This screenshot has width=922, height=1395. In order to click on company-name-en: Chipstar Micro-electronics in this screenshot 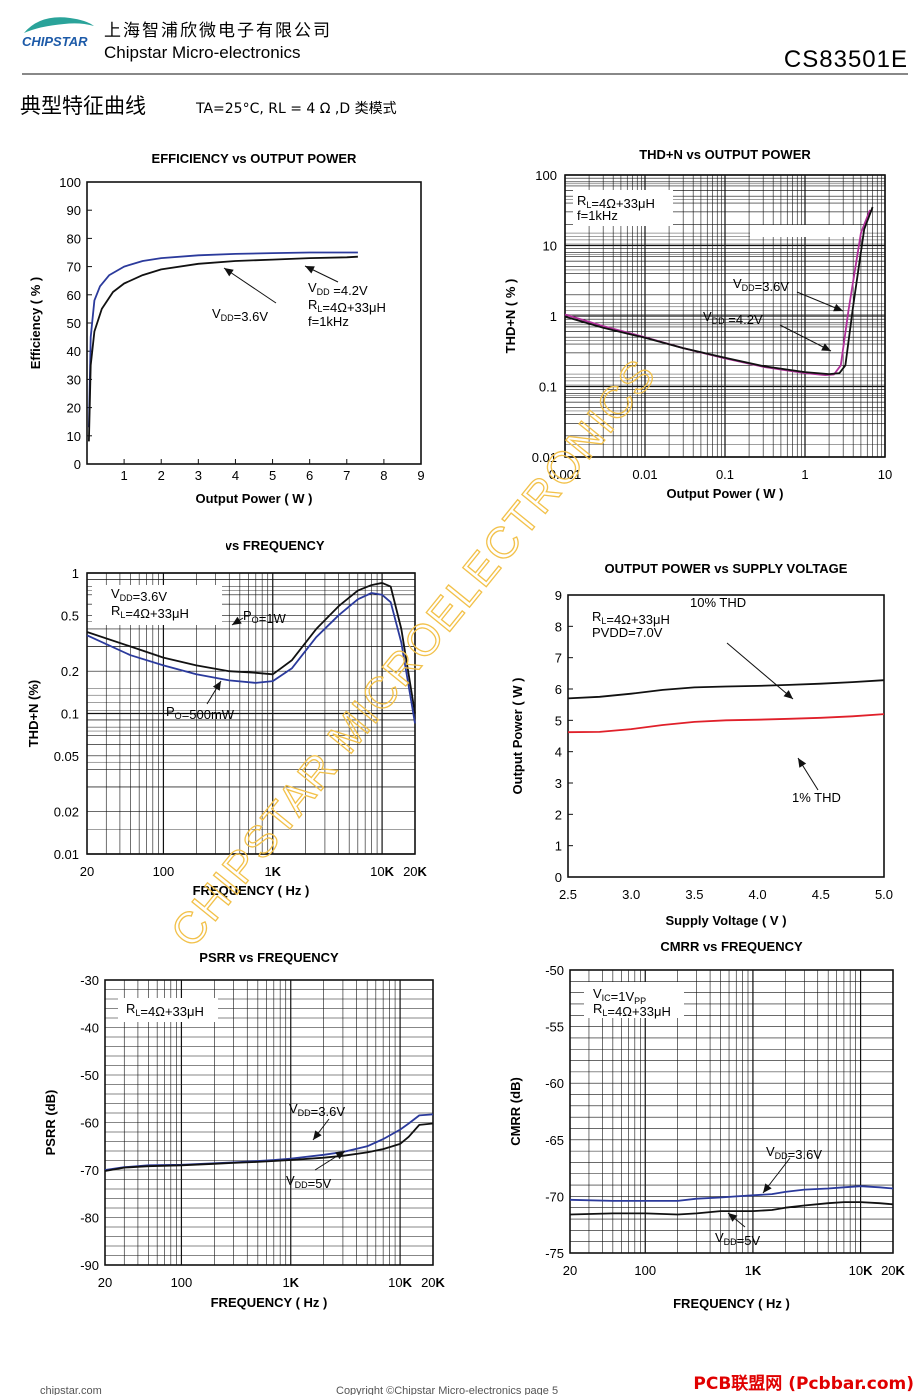, I will do `click(202, 52)`.